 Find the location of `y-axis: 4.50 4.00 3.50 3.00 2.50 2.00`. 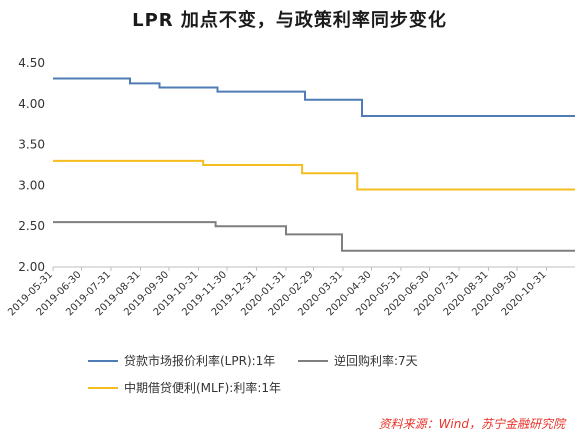

y-axis: 4.50 4.00 3.50 3.00 2.50 2.00 is located at coordinates (31, 165).